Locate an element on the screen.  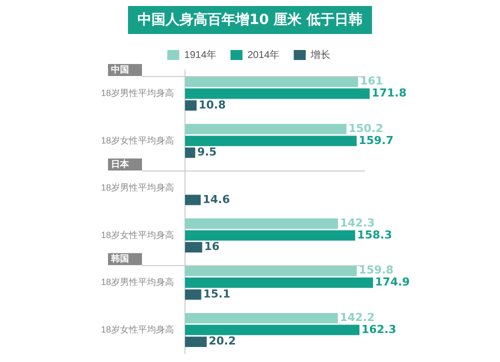
legend-label: 2014年 is located at coordinates (264, 54).